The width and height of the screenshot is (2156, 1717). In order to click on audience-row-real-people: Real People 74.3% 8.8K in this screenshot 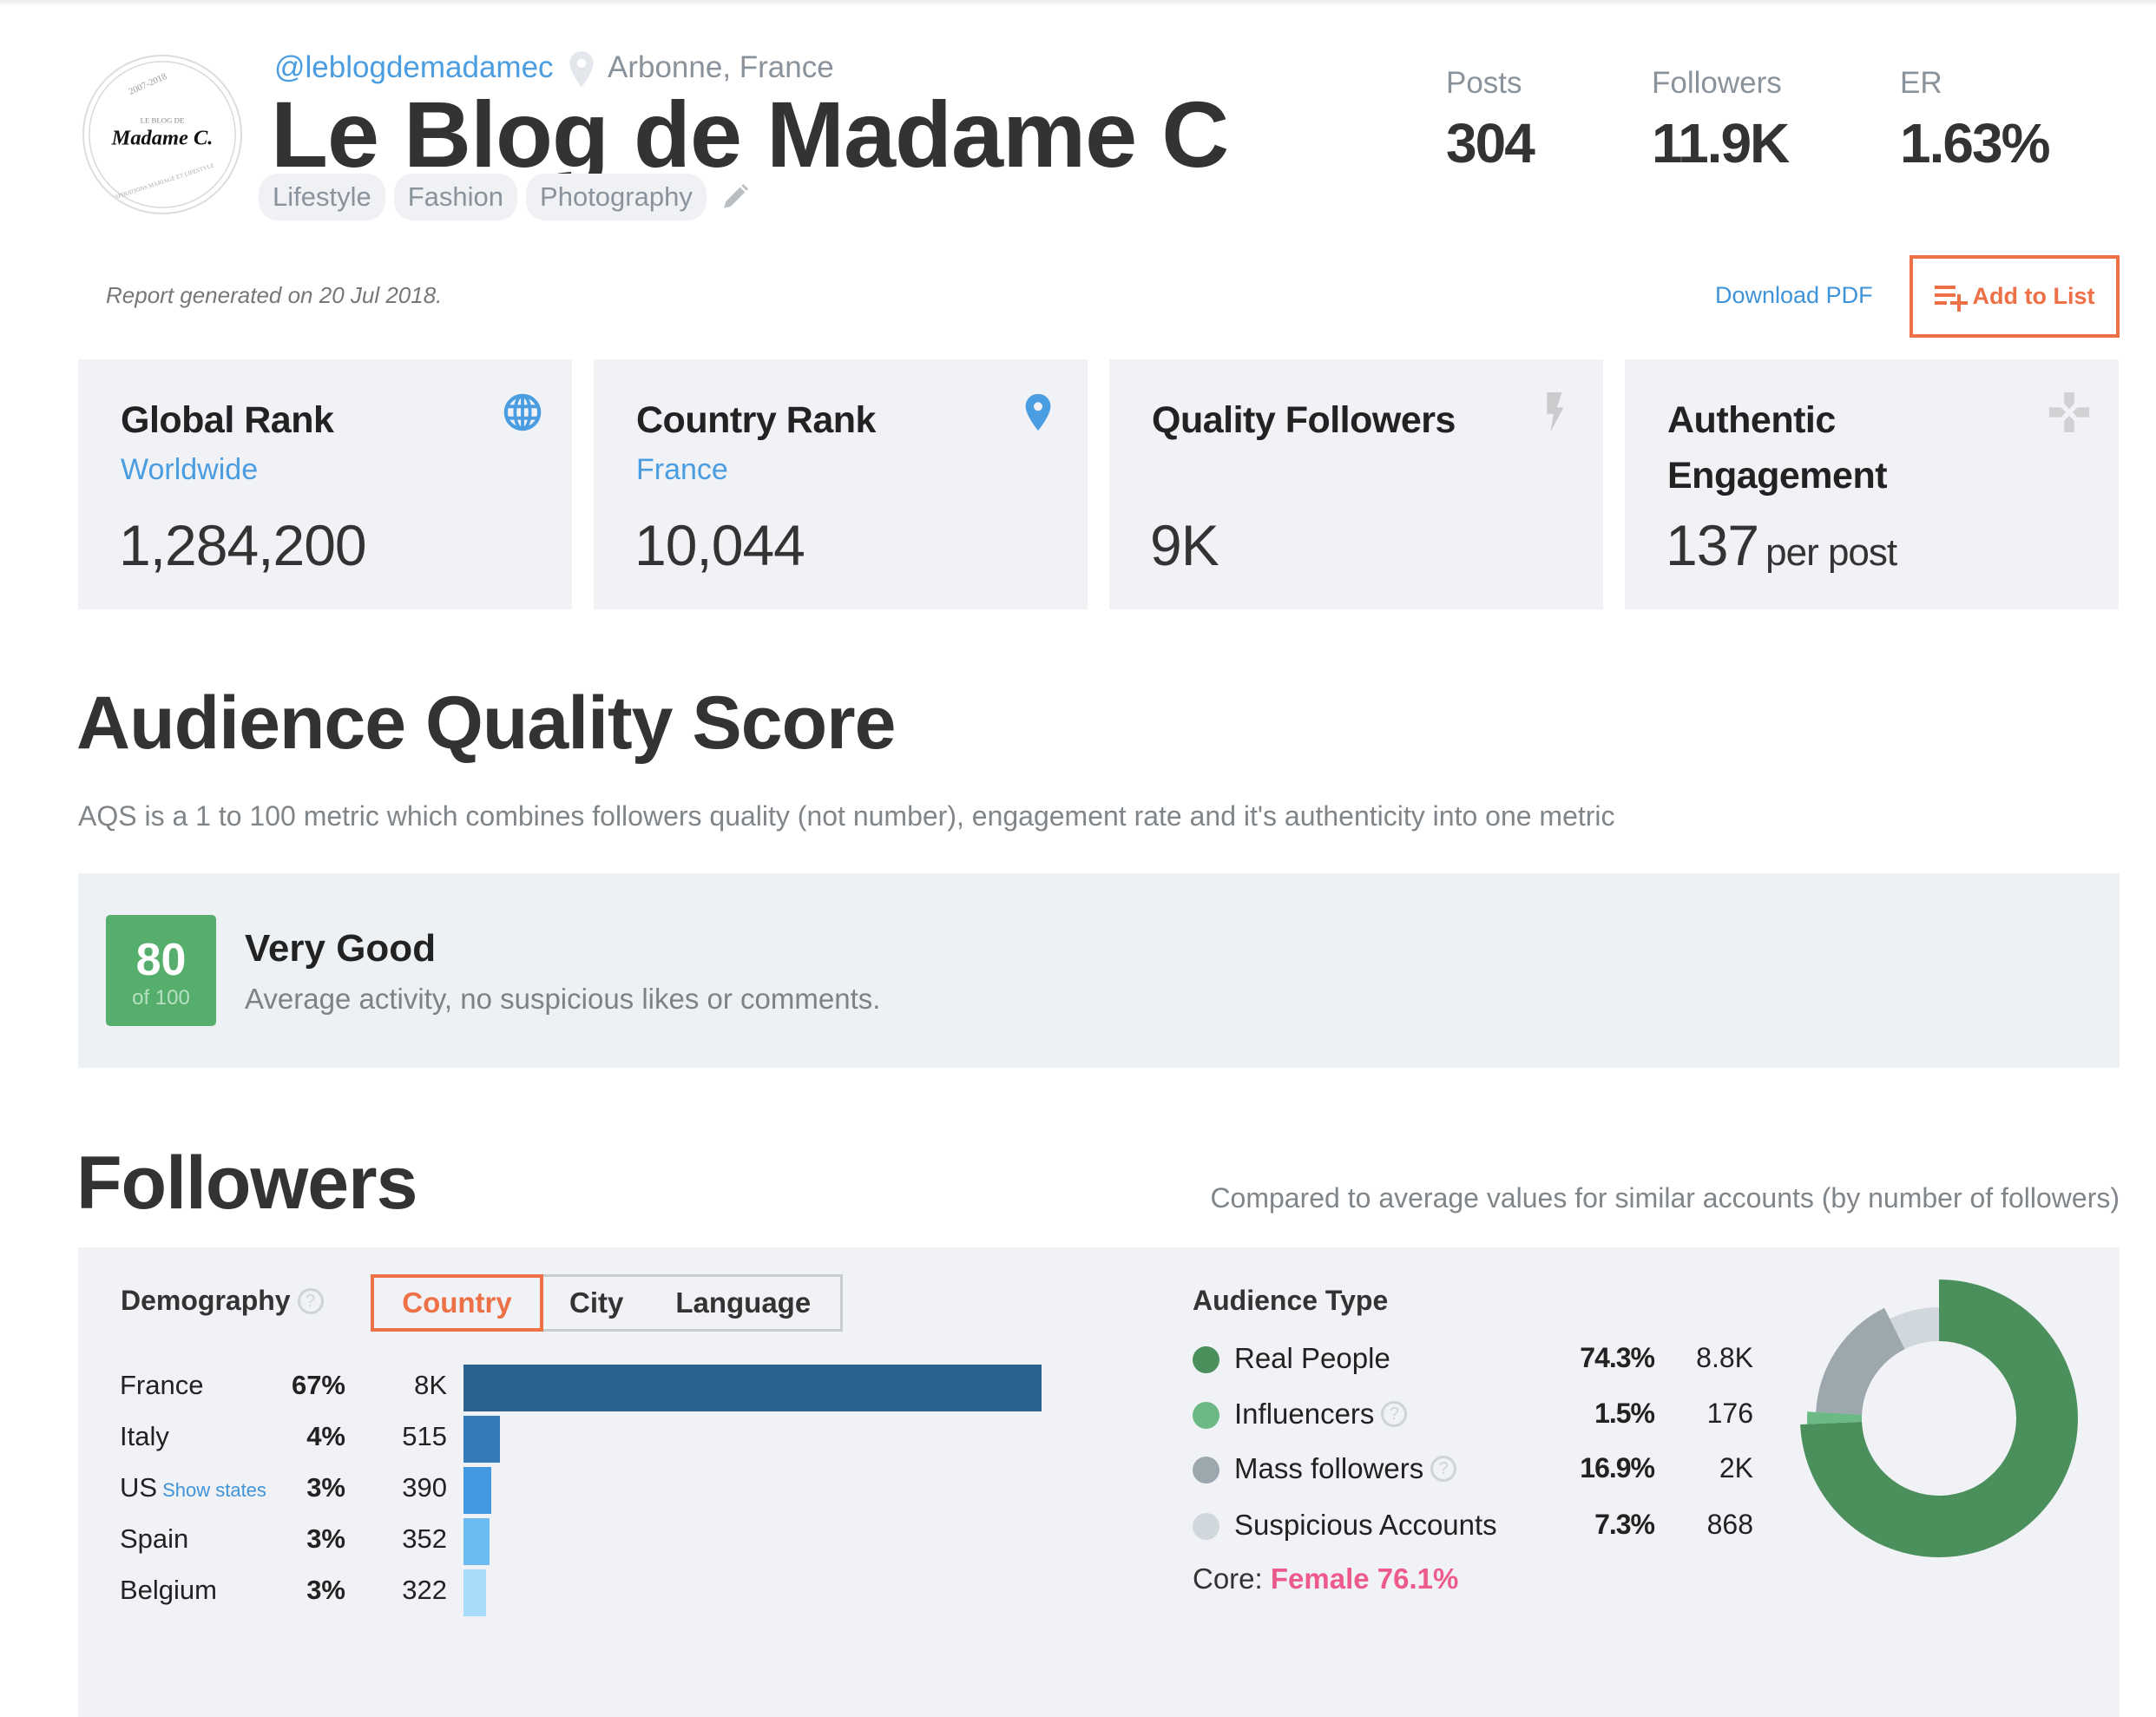, I will do `click(1479, 1359)`.